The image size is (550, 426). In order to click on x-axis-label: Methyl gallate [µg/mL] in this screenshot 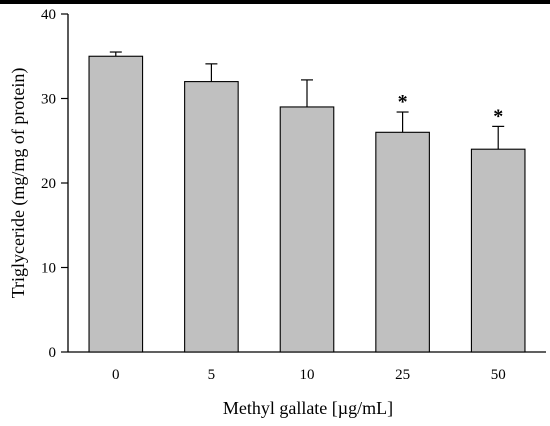, I will do `click(308, 408)`.